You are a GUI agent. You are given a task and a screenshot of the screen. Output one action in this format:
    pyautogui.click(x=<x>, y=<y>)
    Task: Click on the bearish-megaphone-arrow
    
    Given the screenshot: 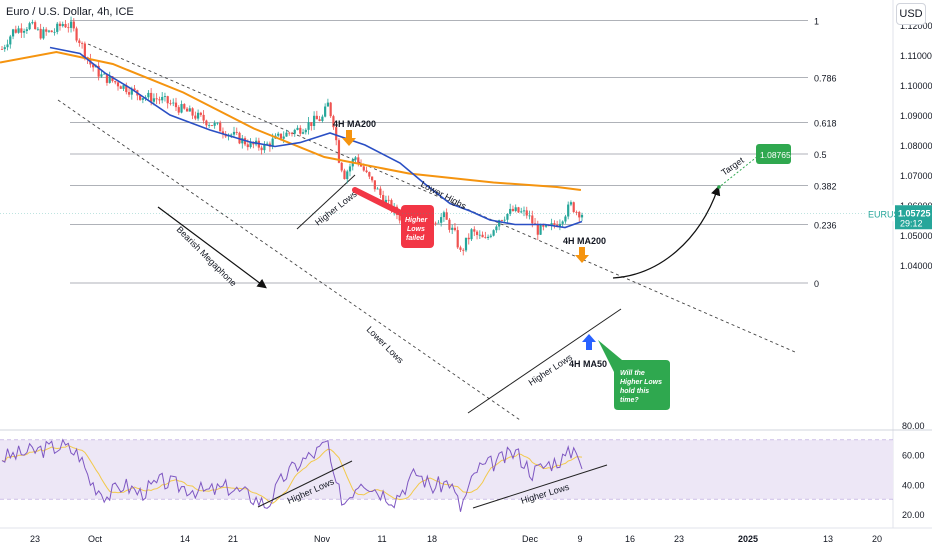 What is the action you would take?
    pyautogui.click(x=212, y=247)
    